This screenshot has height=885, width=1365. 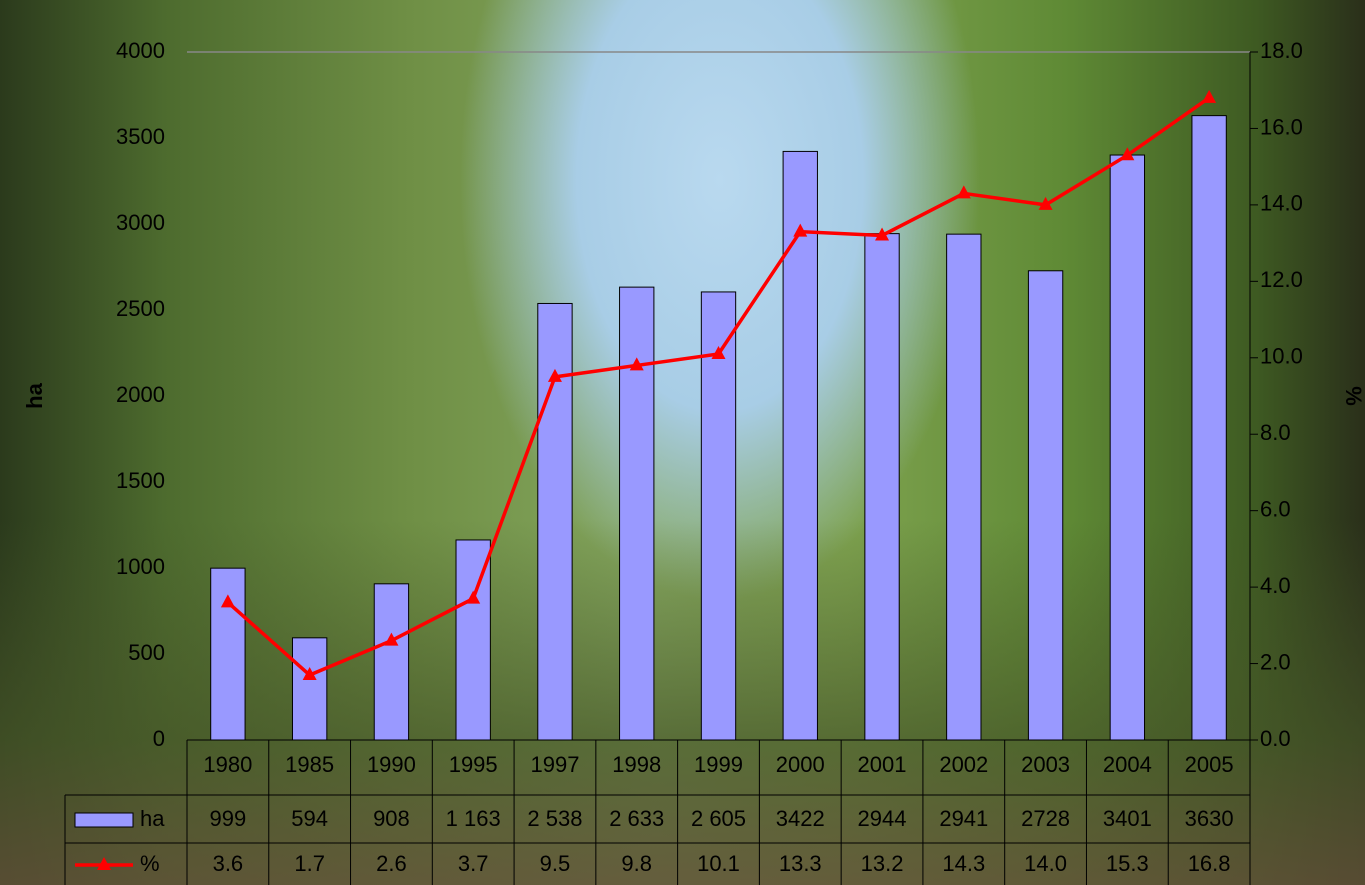 I want to click on table-value: 2 538, so click(x=554, y=818).